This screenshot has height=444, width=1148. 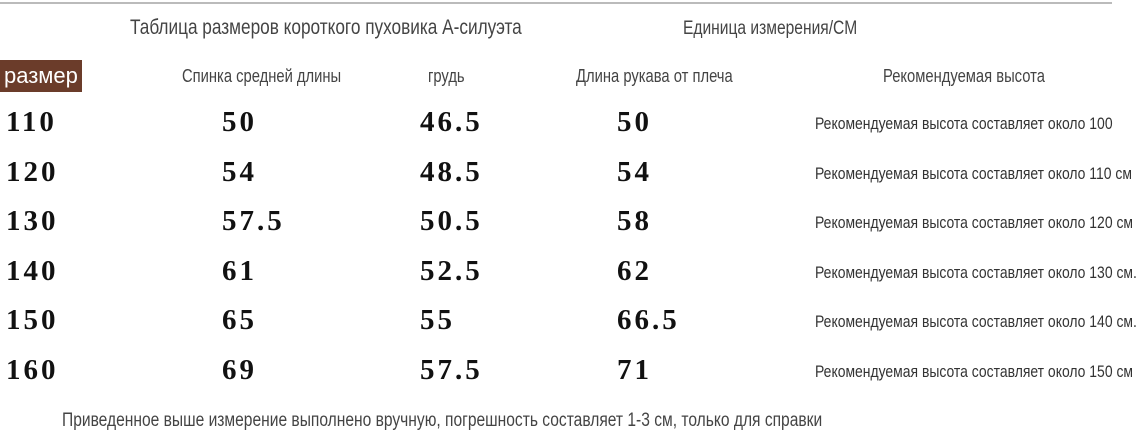 What do you see at coordinates (262, 76) in the screenshot?
I see `column-header: Спинка средней длины` at bounding box center [262, 76].